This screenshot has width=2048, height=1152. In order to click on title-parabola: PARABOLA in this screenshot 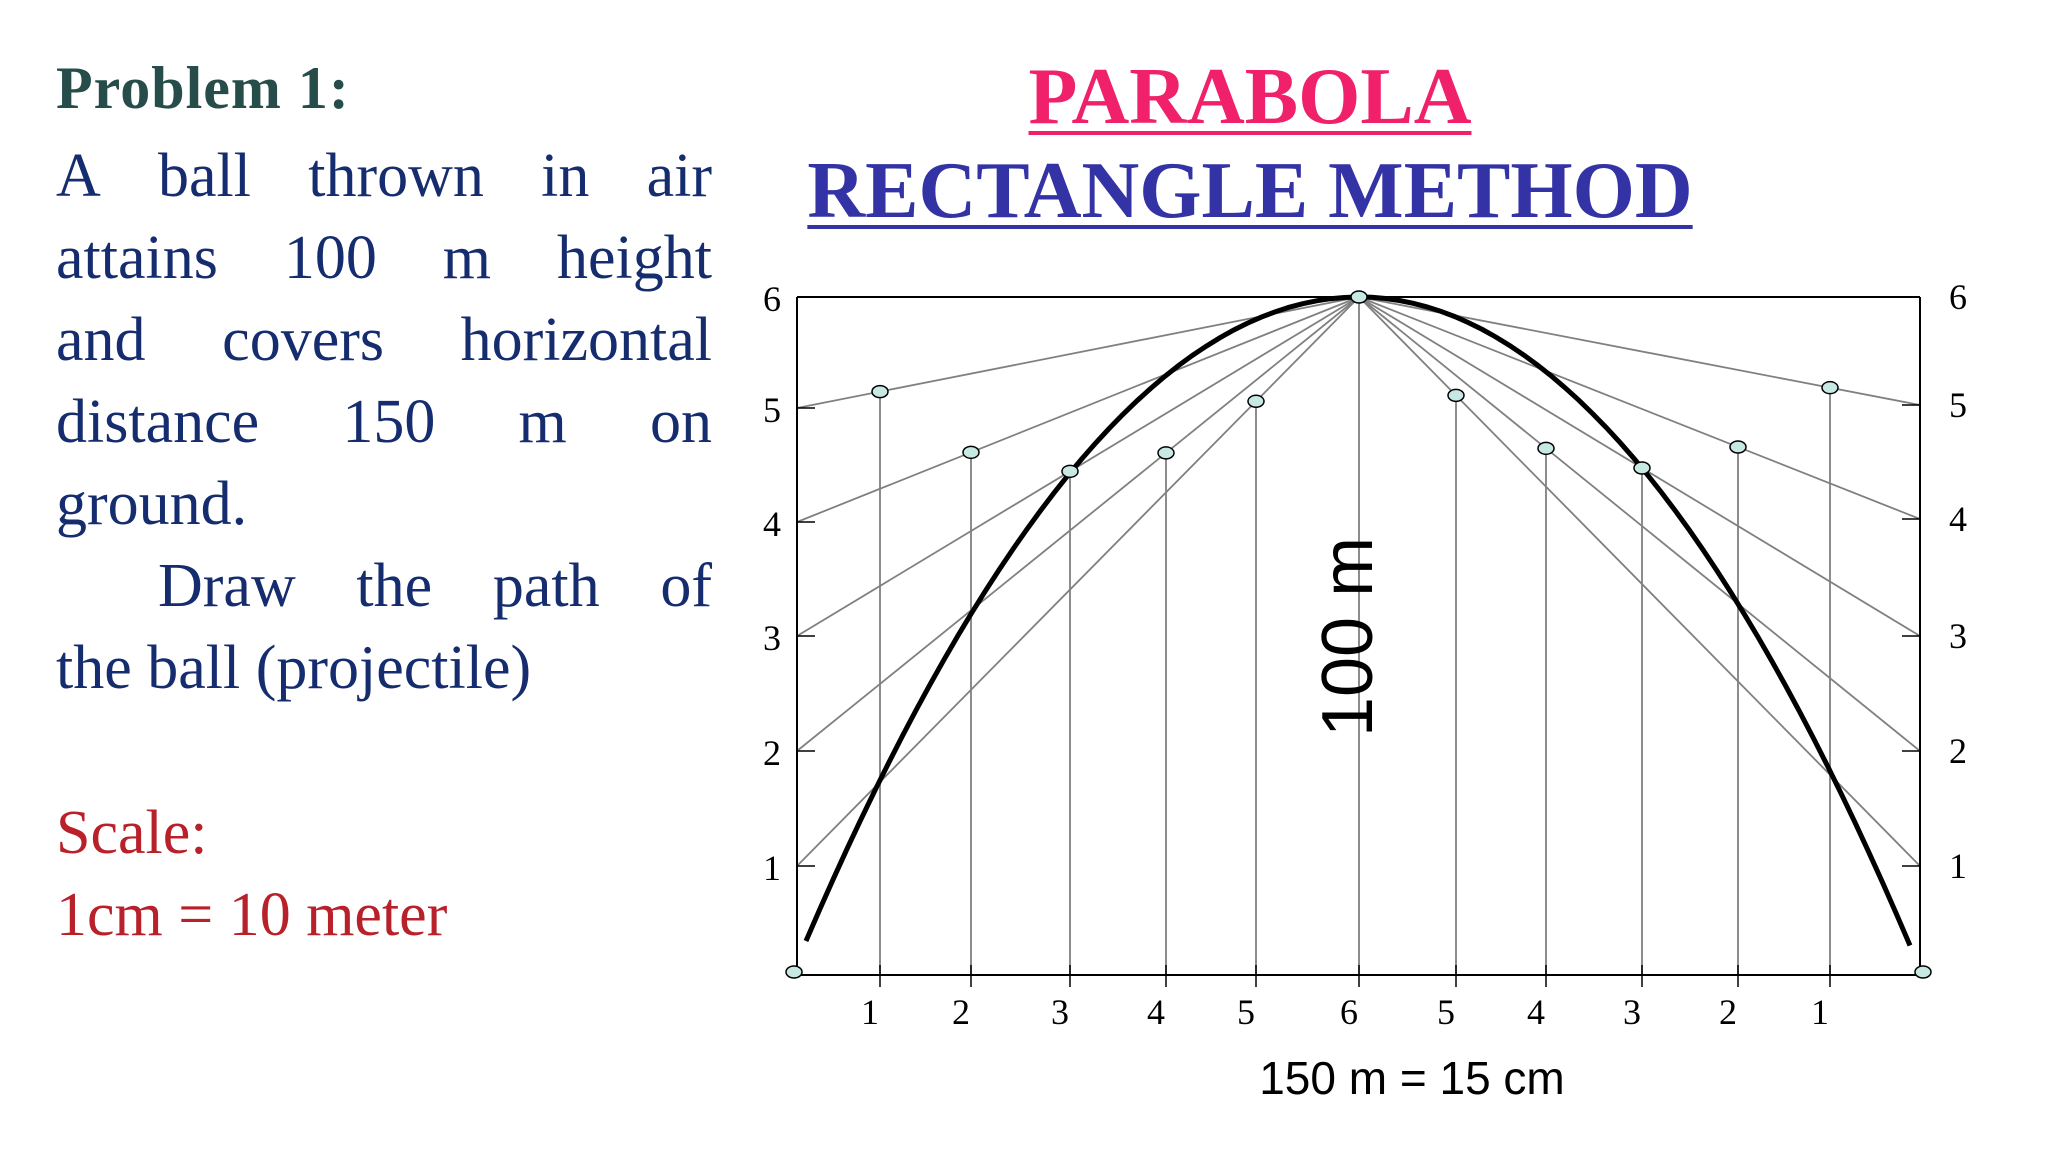, I will do `click(1250, 97)`.